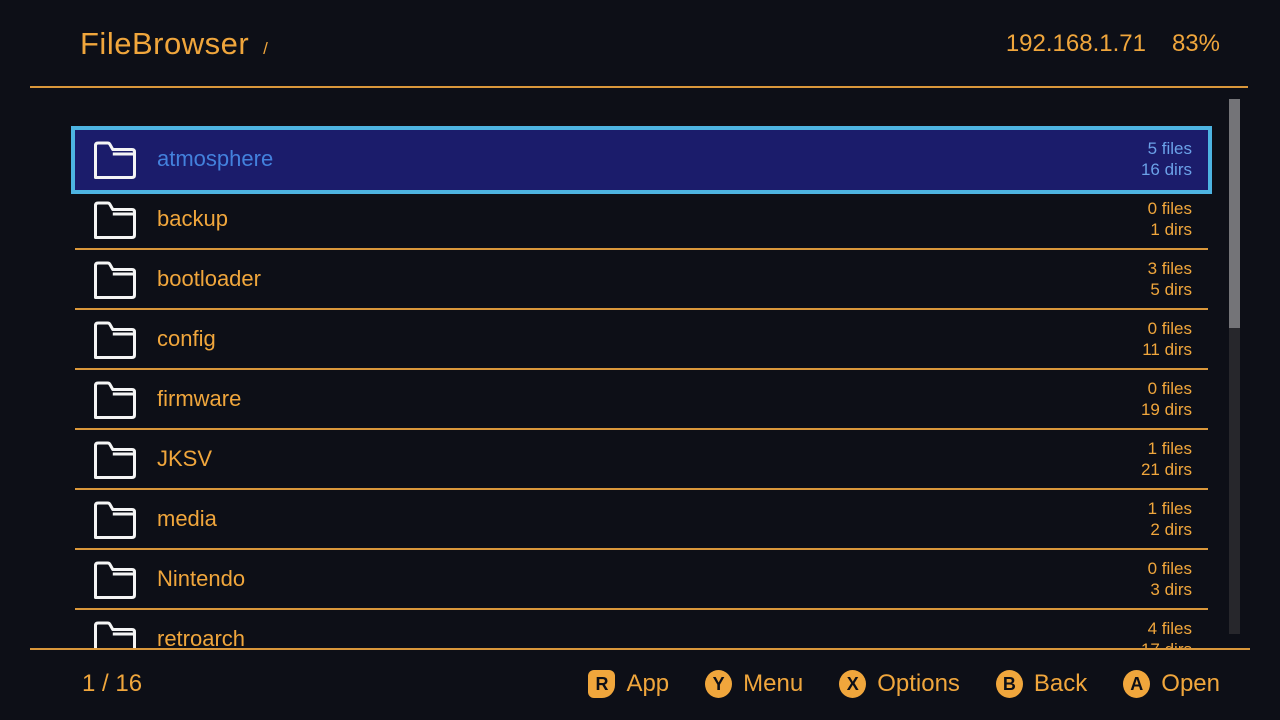  I want to click on folder-name: firmware, so click(199, 398).